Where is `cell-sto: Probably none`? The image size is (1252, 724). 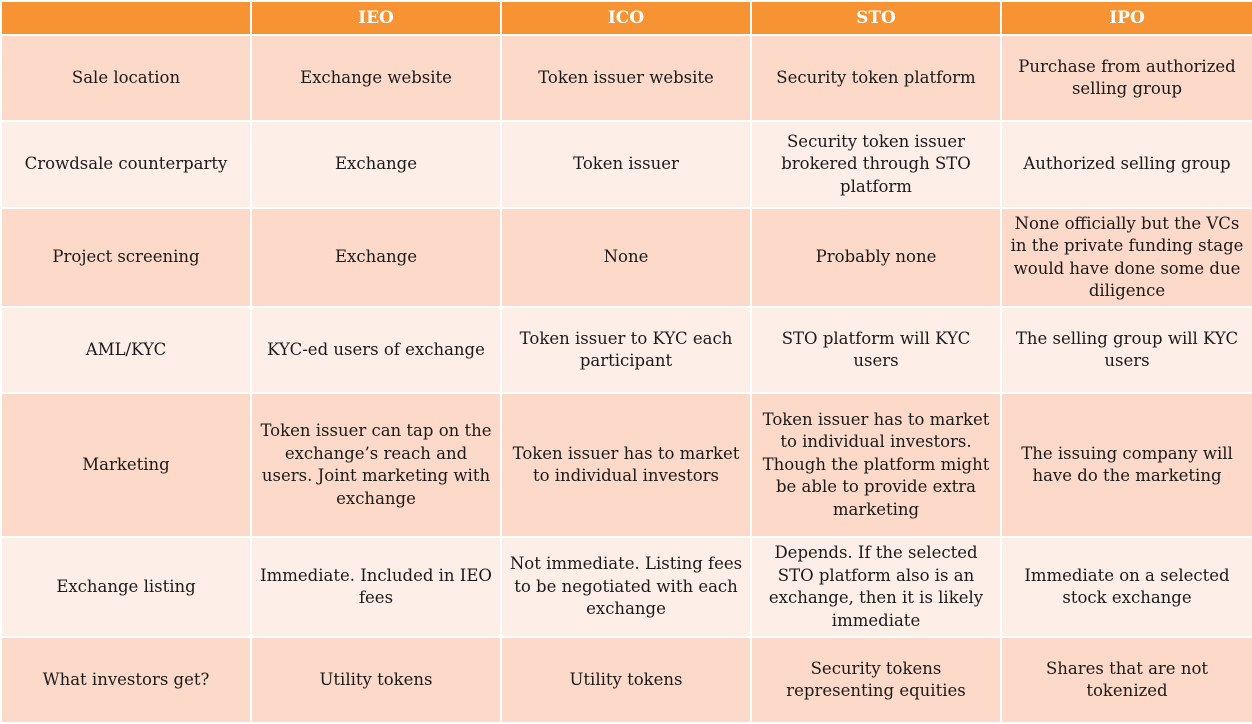
cell-sto: Probably none is located at coordinates (876, 257).